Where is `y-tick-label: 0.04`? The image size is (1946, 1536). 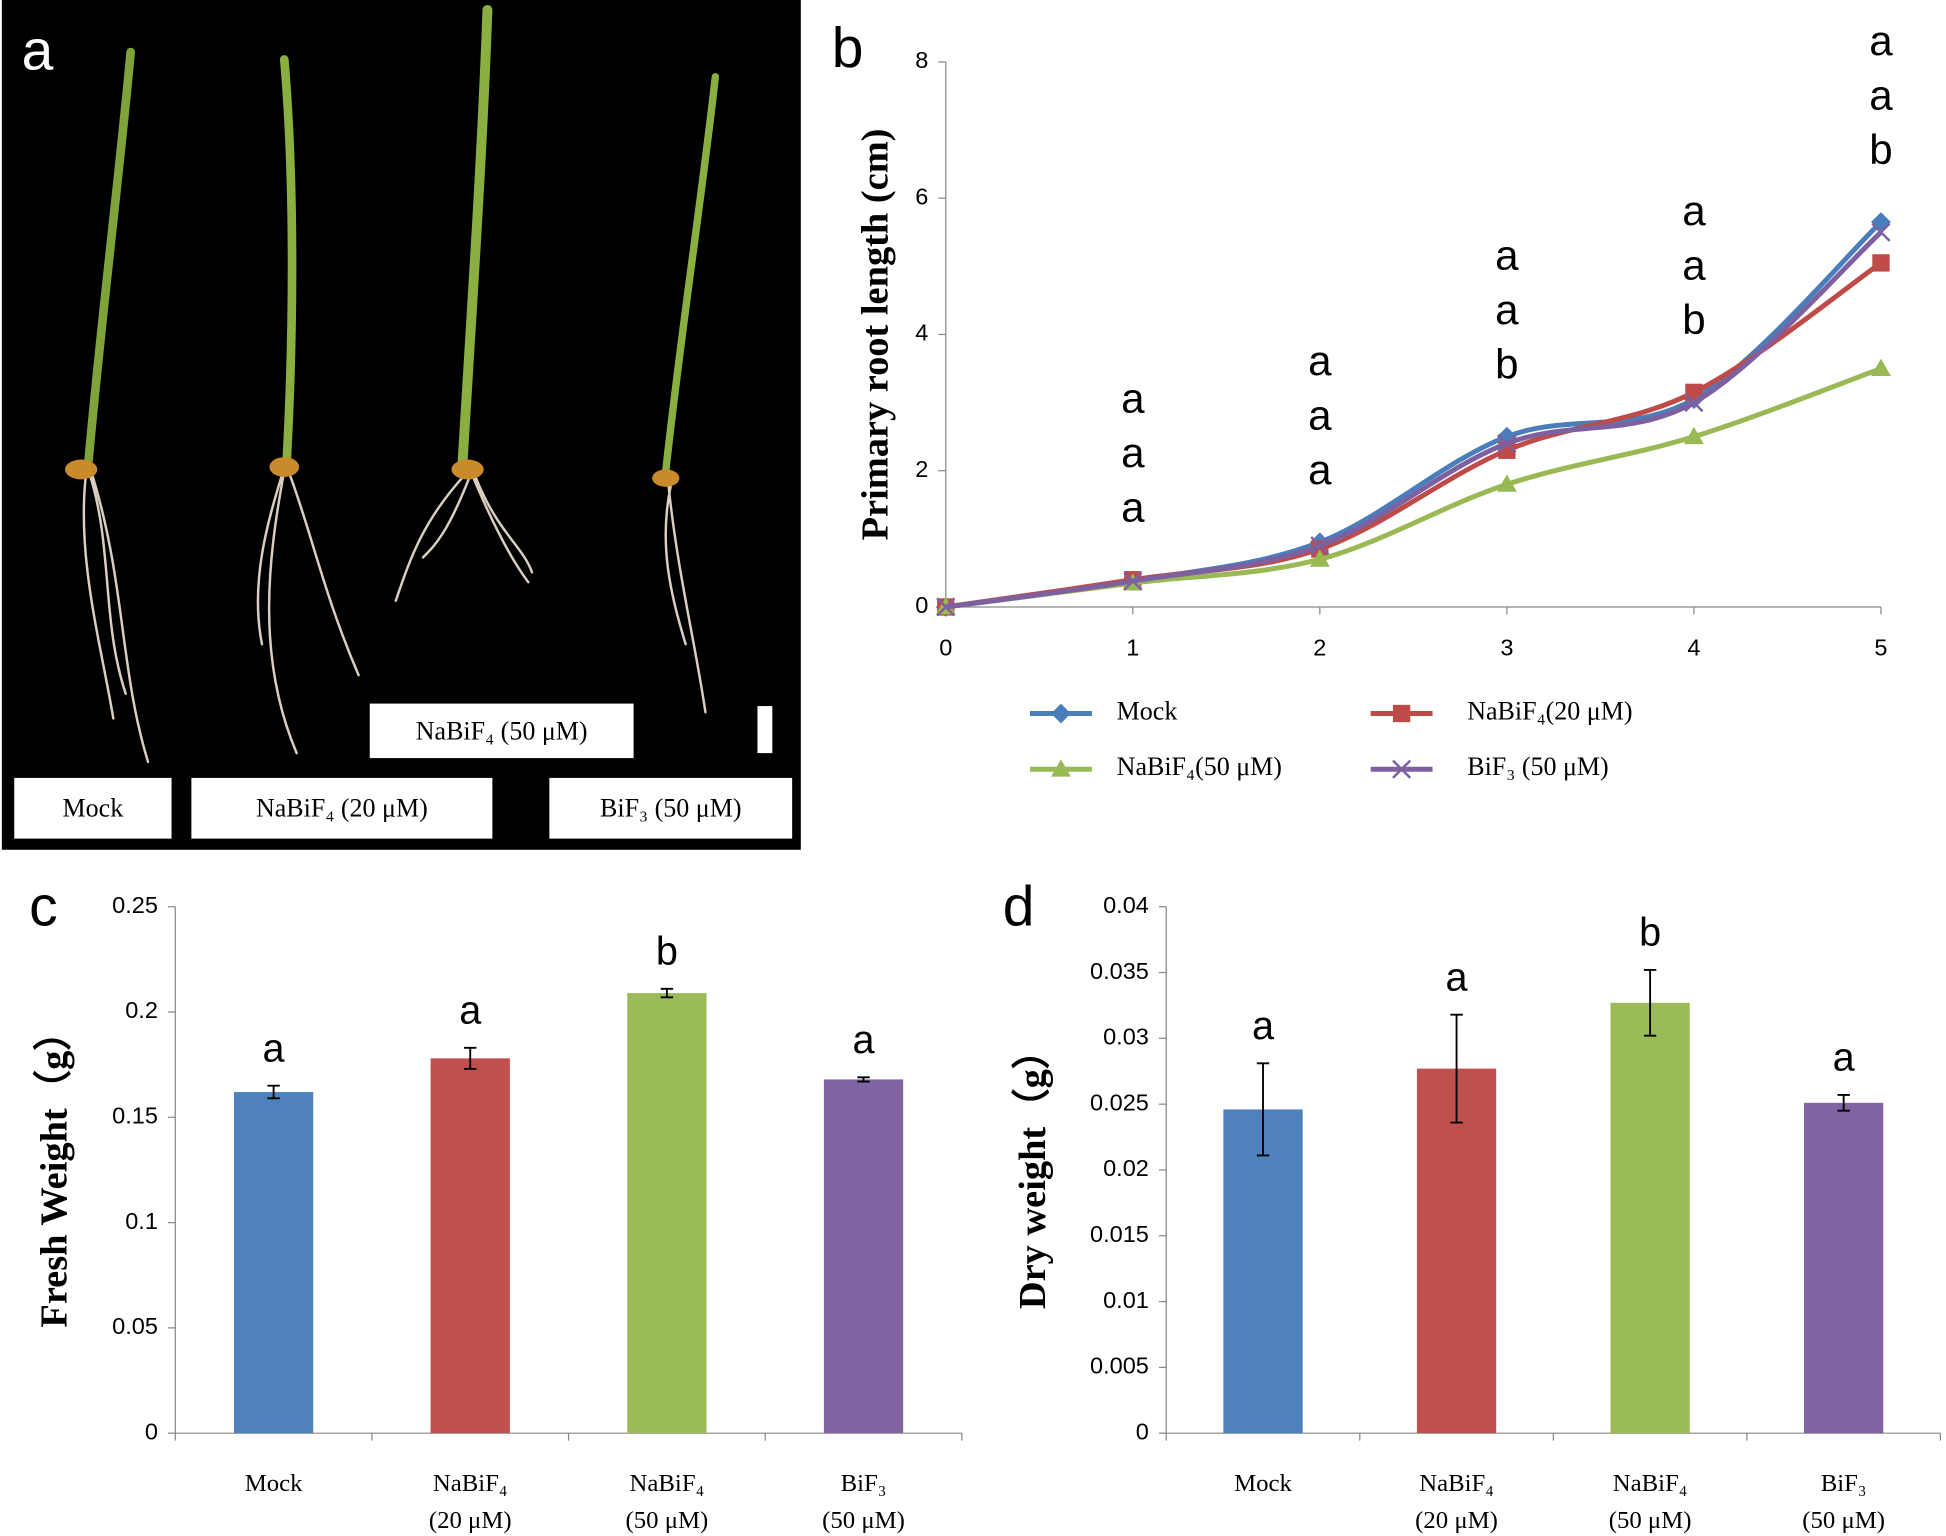
y-tick-label: 0.04 is located at coordinates (1126, 905).